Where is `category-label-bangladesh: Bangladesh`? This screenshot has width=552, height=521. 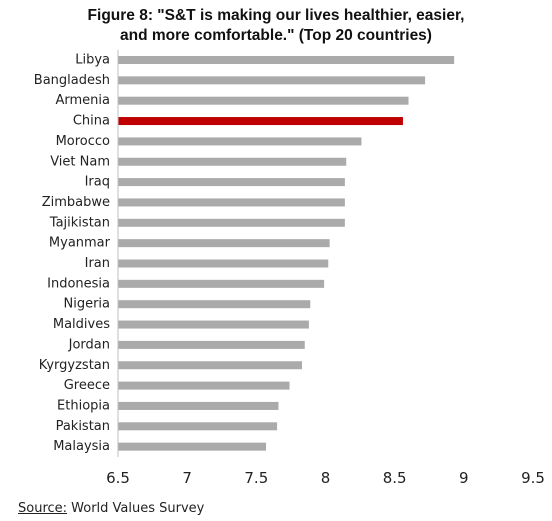
category-label-bangladesh: Bangladesh is located at coordinates (72, 80).